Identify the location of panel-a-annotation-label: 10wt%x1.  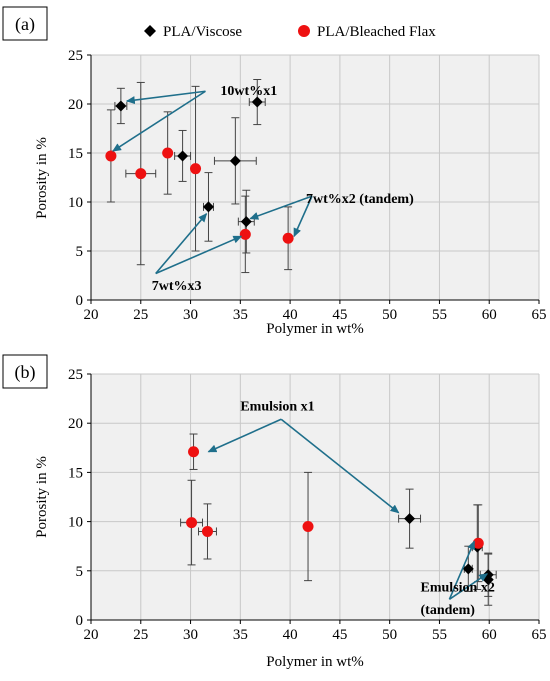
(248, 91).